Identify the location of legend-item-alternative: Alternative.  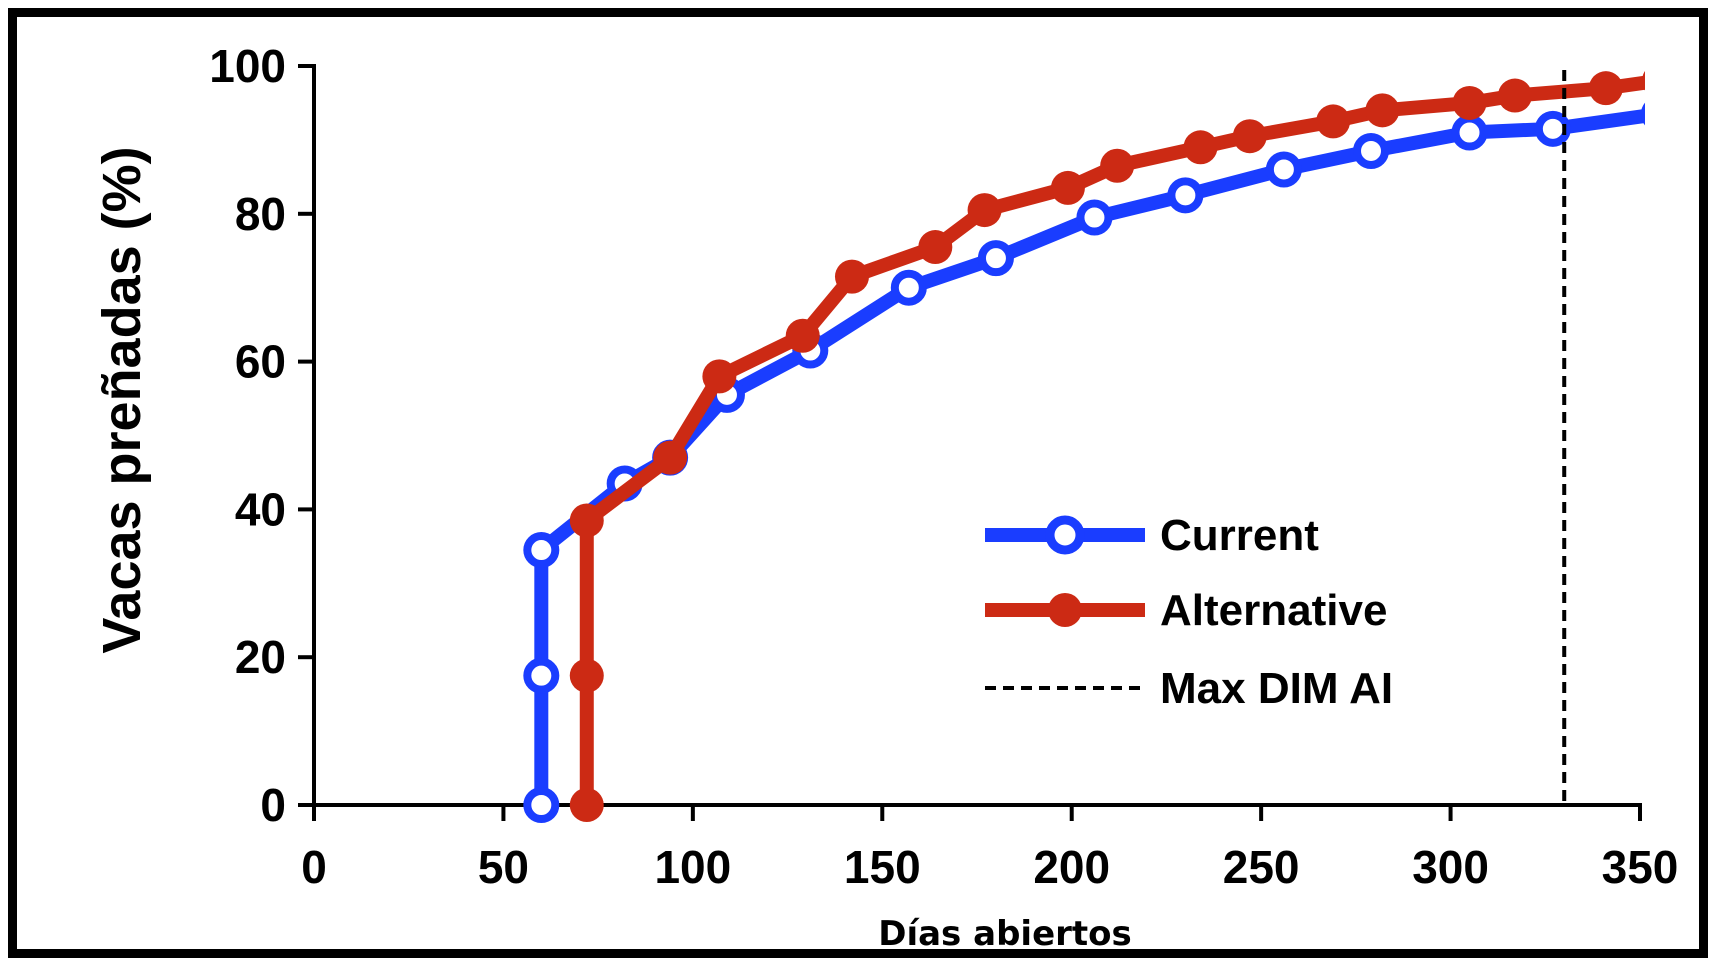
(1186, 610).